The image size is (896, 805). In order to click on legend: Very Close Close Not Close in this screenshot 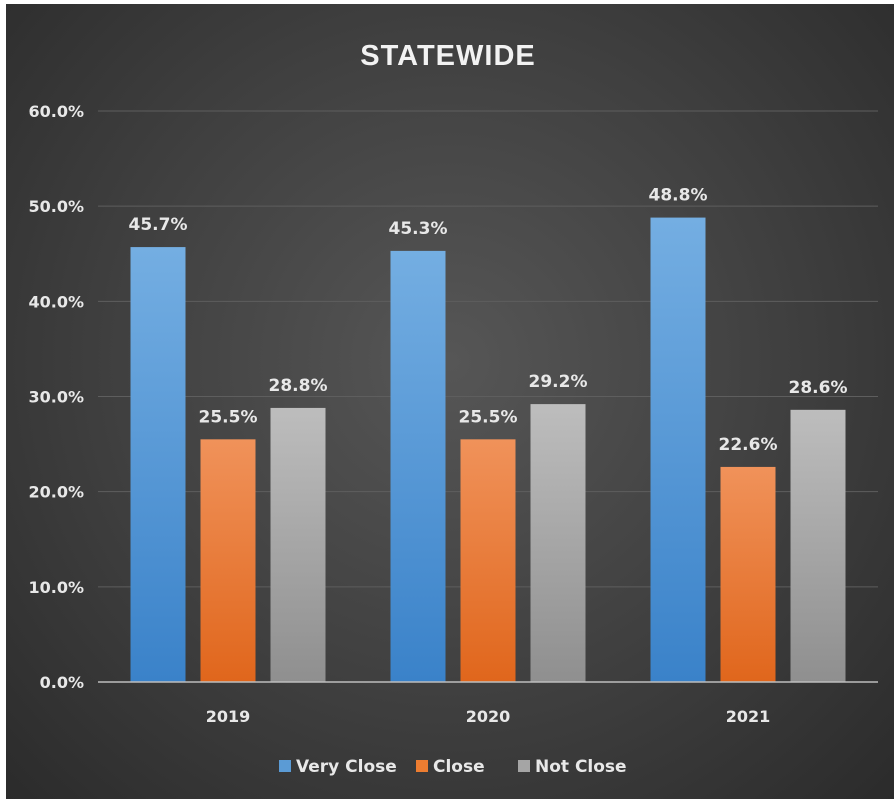, I will do `click(453, 767)`.